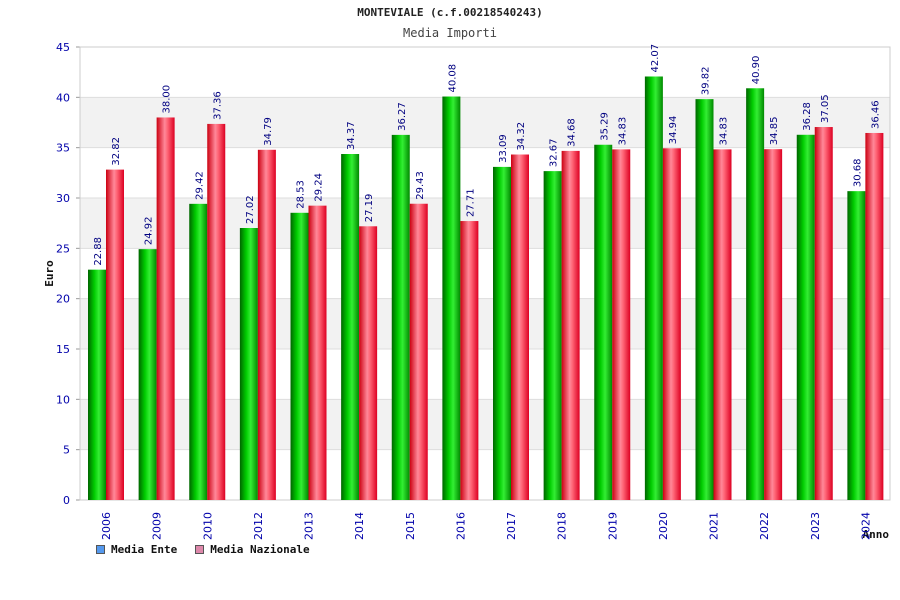 The image size is (900, 600). I want to click on data-label-ente: 32.67, so click(554, 152).